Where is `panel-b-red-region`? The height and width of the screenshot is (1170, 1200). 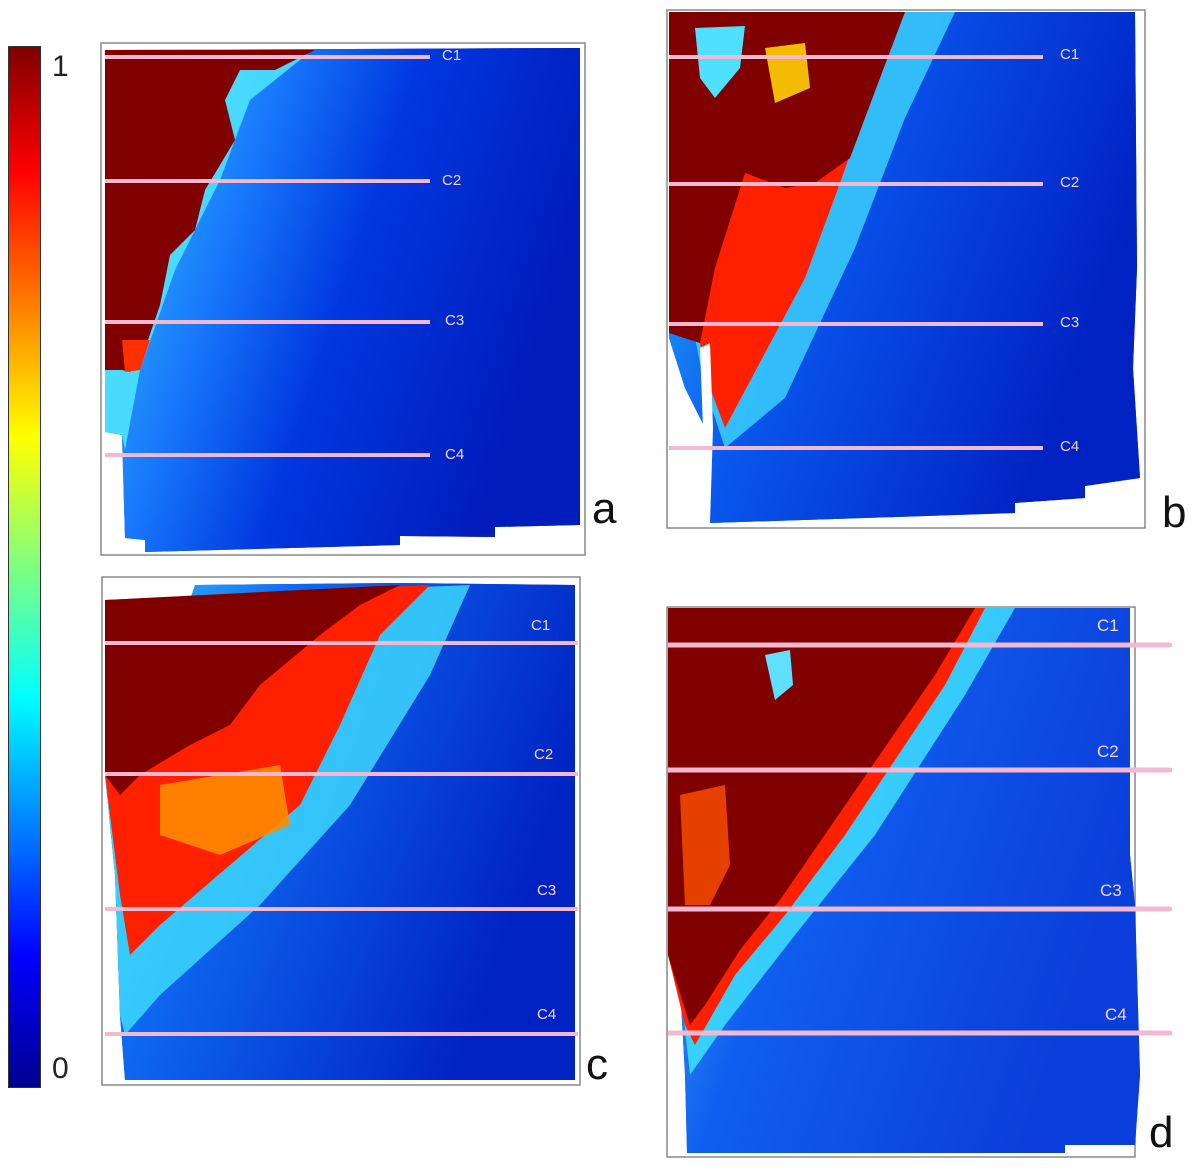
panel-b-red-region is located at coordinates (787, 177).